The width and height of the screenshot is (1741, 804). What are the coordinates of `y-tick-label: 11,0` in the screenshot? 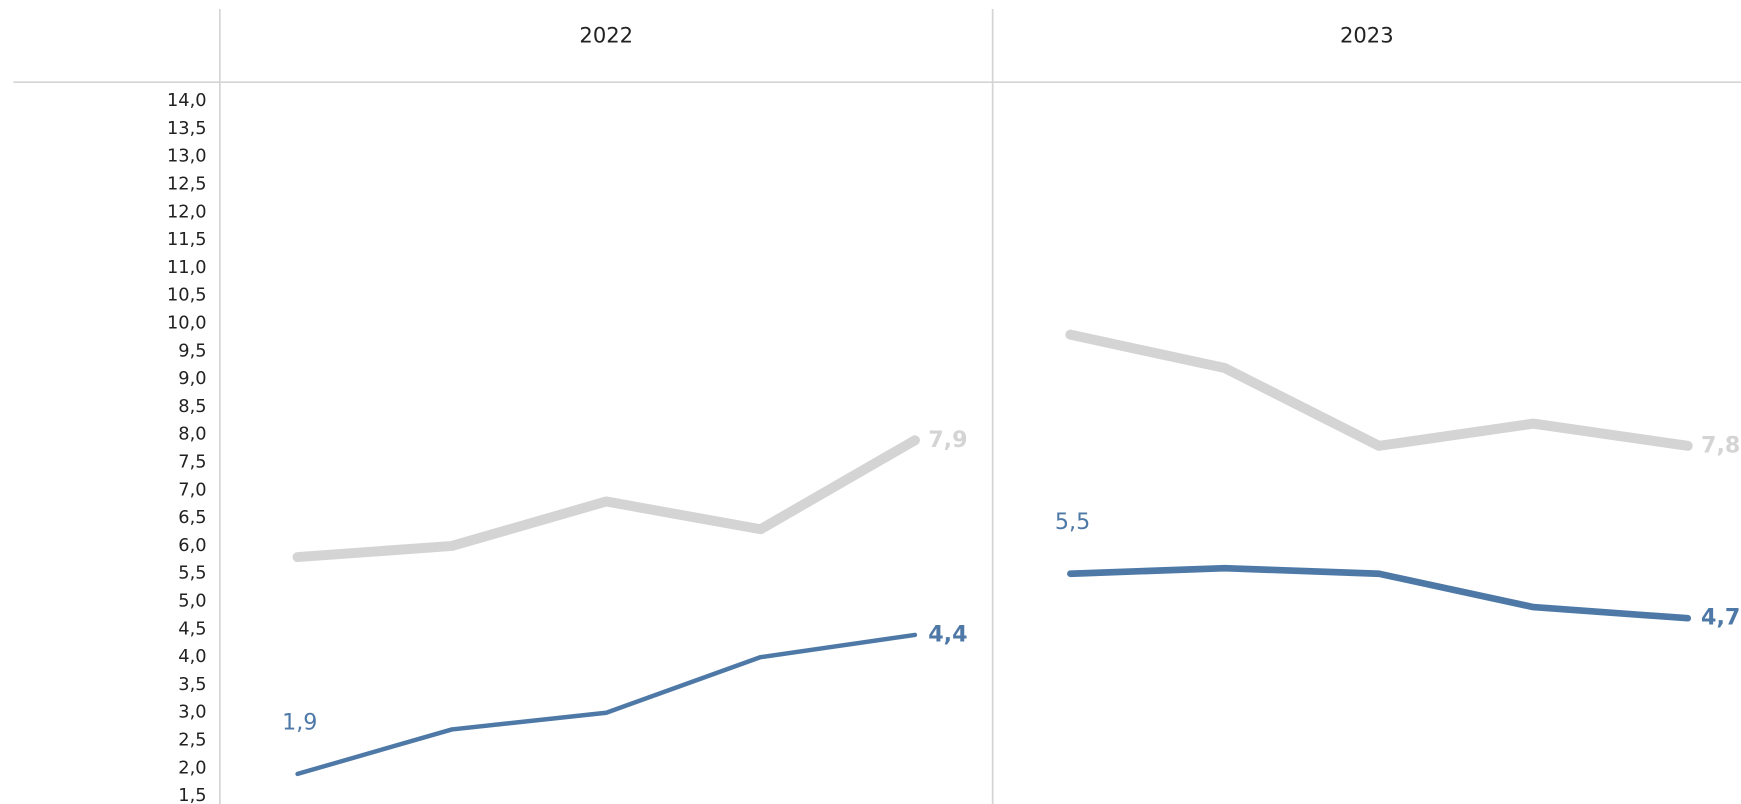 It's located at (187, 268).